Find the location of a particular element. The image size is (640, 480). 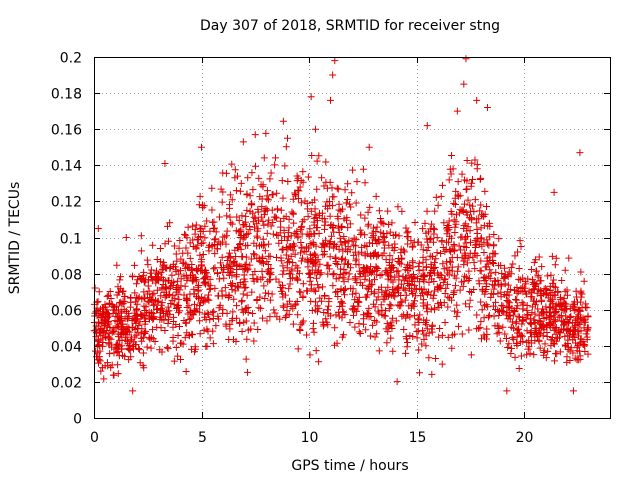

y-tick-label: 0.06 is located at coordinates (66, 312).